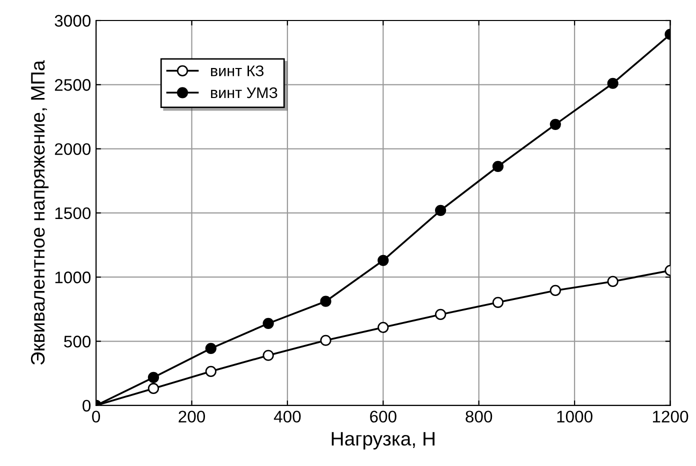 Image resolution: width=696 pixels, height=466 pixels. What do you see at coordinates (479, 416) in the screenshot?
I see `x-tick-label: 800` at bounding box center [479, 416].